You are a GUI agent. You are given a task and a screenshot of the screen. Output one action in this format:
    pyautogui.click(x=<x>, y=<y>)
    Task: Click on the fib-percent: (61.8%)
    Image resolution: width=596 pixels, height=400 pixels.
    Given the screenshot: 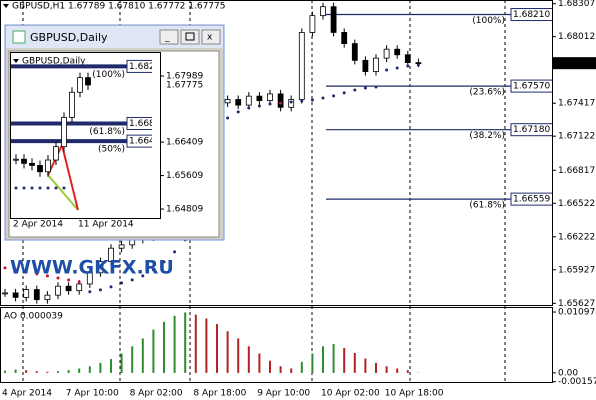 What is the action you would take?
    pyautogui.click(x=487, y=206)
    